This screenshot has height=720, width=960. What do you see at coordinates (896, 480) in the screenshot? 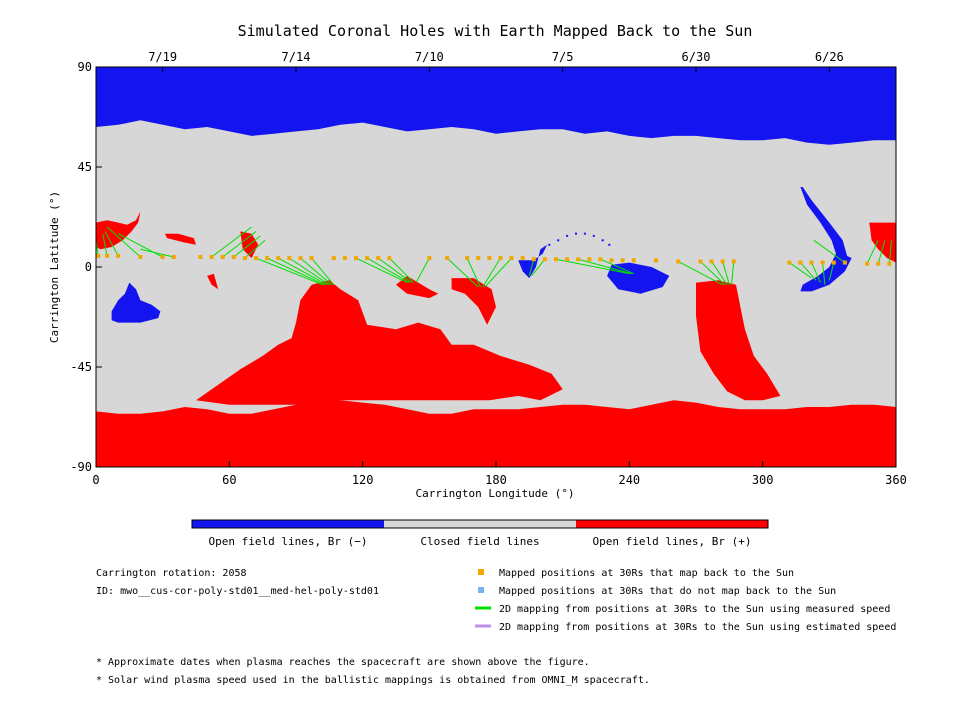
I see `x-tick-label: 360` at bounding box center [896, 480].